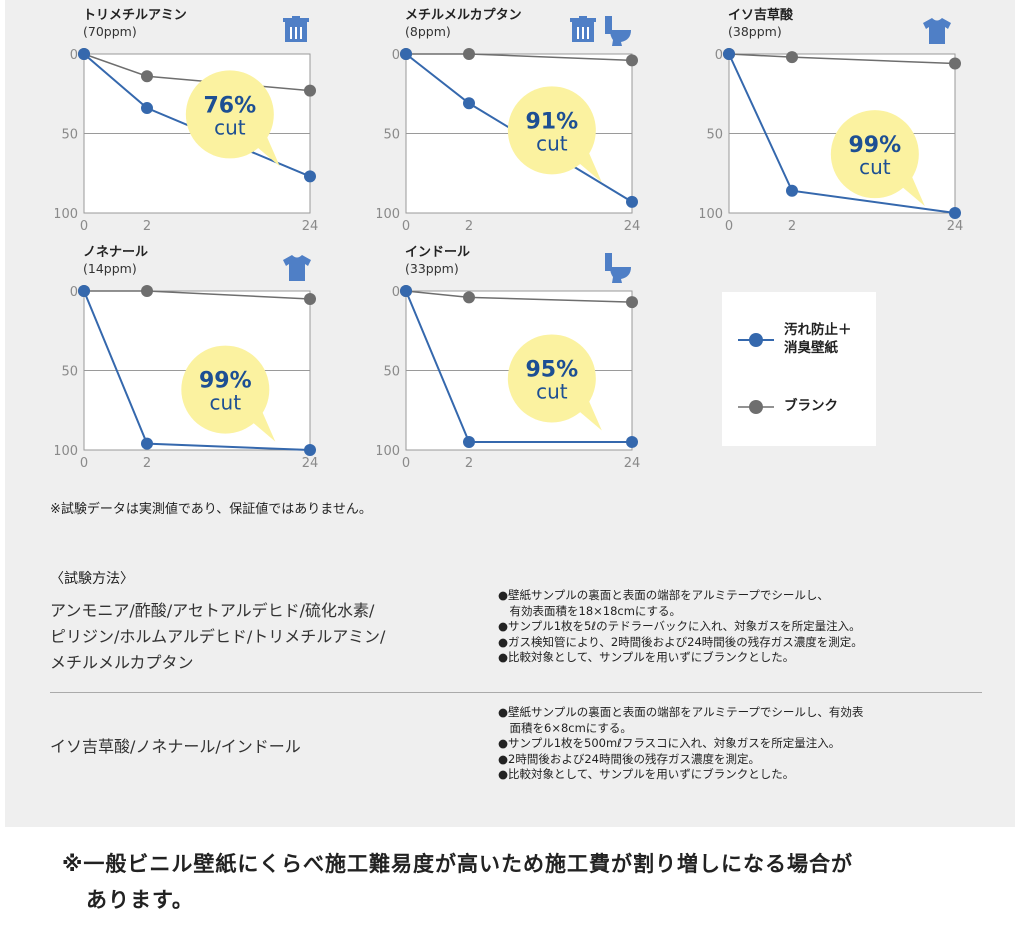 The height and width of the screenshot is (935, 1020). Describe the element at coordinates (629, 758) in the screenshot. I see `step-line: ●2時間後および24時間後の残存ガス濃度を測定。` at that location.